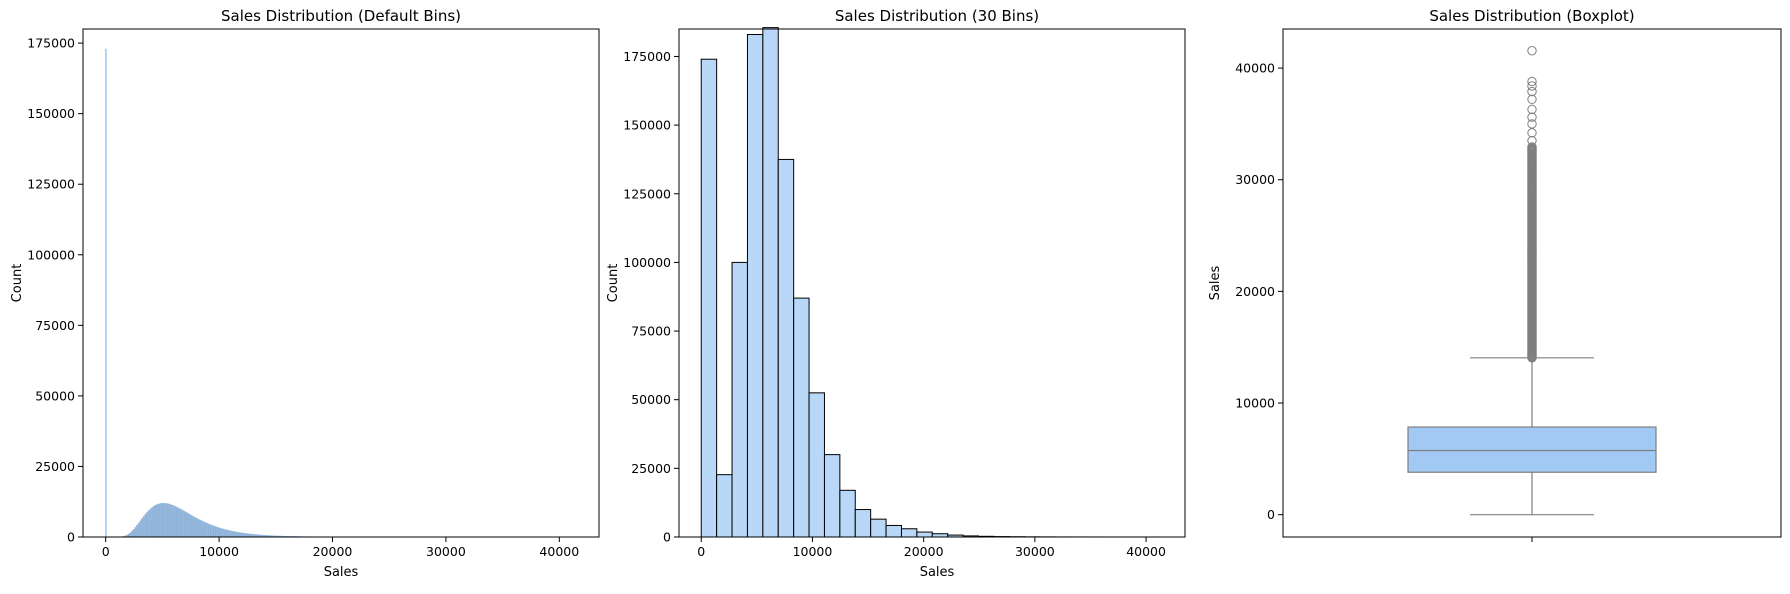 The width and height of the screenshot is (1790, 594). What do you see at coordinates (1532, 281) in the screenshot?
I see `boxplot` at bounding box center [1532, 281].